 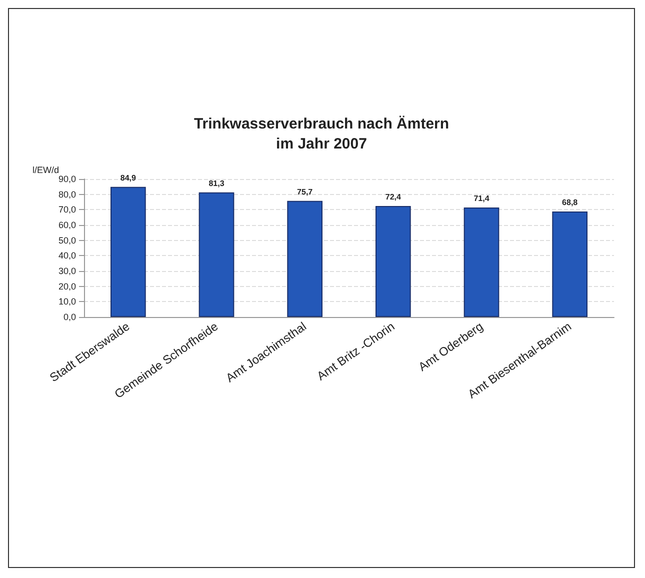 What do you see at coordinates (322, 134) in the screenshot?
I see `chart-title: Trinkwasserverbrauch nach Ämtern im Jahr 2007` at bounding box center [322, 134].